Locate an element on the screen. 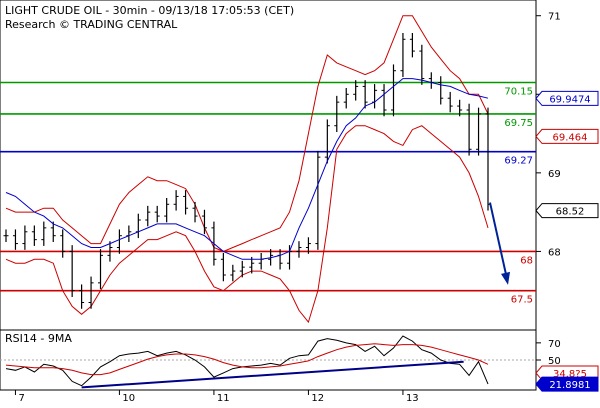 This screenshot has height=408, width=600. rsi-line is located at coordinates (247, 361).